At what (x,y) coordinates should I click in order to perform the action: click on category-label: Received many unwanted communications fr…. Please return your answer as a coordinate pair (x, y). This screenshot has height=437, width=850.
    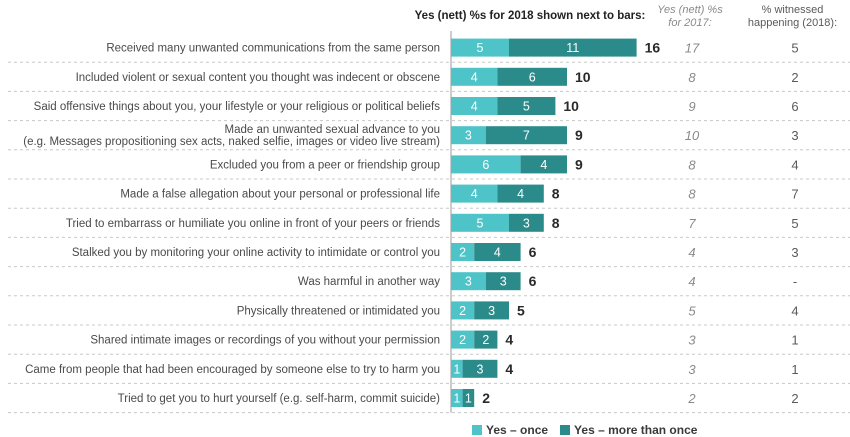
    Looking at the image, I should click on (273, 49).